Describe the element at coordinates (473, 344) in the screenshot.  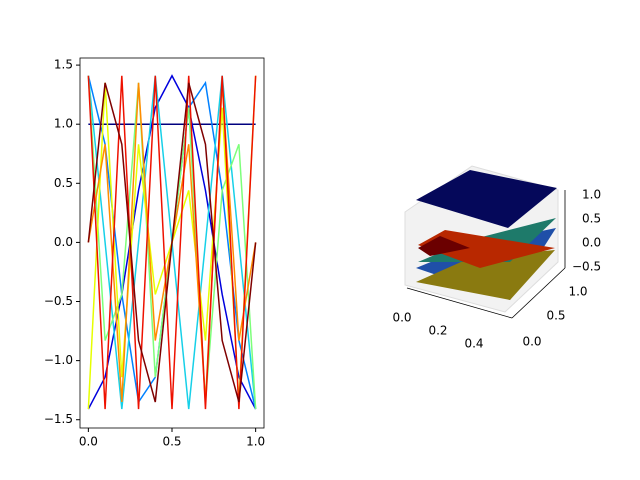
I see `x-tick-label: 0.4` at that location.